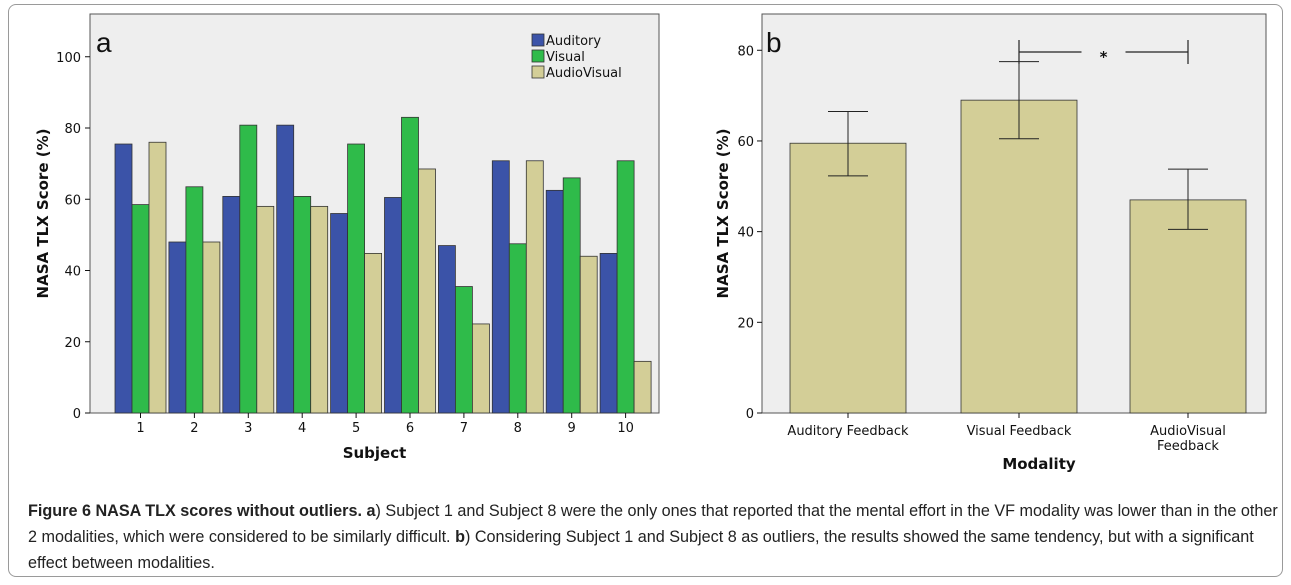 Image resolution: width=1291 pixels, height=585 pixels. Describe the element at coordinates (72, 200) in the screenshot. I see `y-tick-label-a-60: 60` at that location.